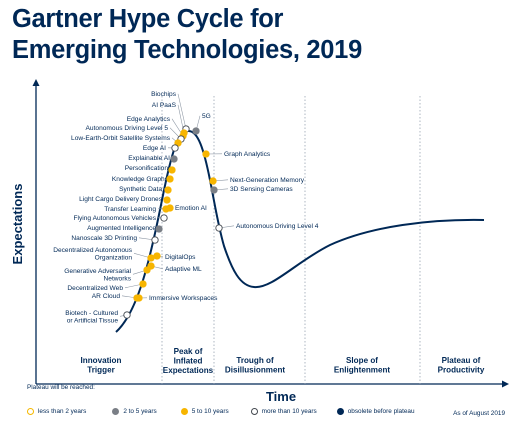  Describe the element at coordinates (247, 154) in the screenshot. I see `tech-label-graph-analytics: Graph Analytics` at that location.